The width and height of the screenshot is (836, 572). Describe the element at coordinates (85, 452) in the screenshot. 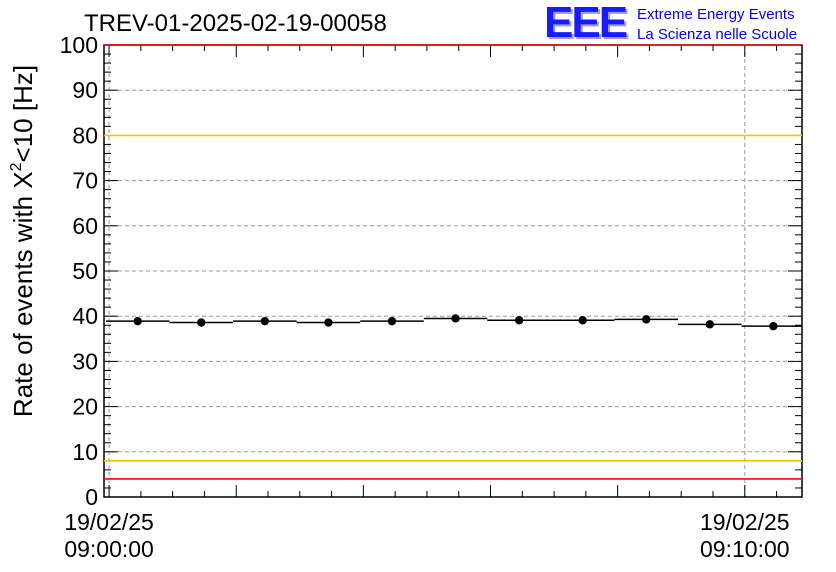

I see `y-tick-label: 10` at that location.